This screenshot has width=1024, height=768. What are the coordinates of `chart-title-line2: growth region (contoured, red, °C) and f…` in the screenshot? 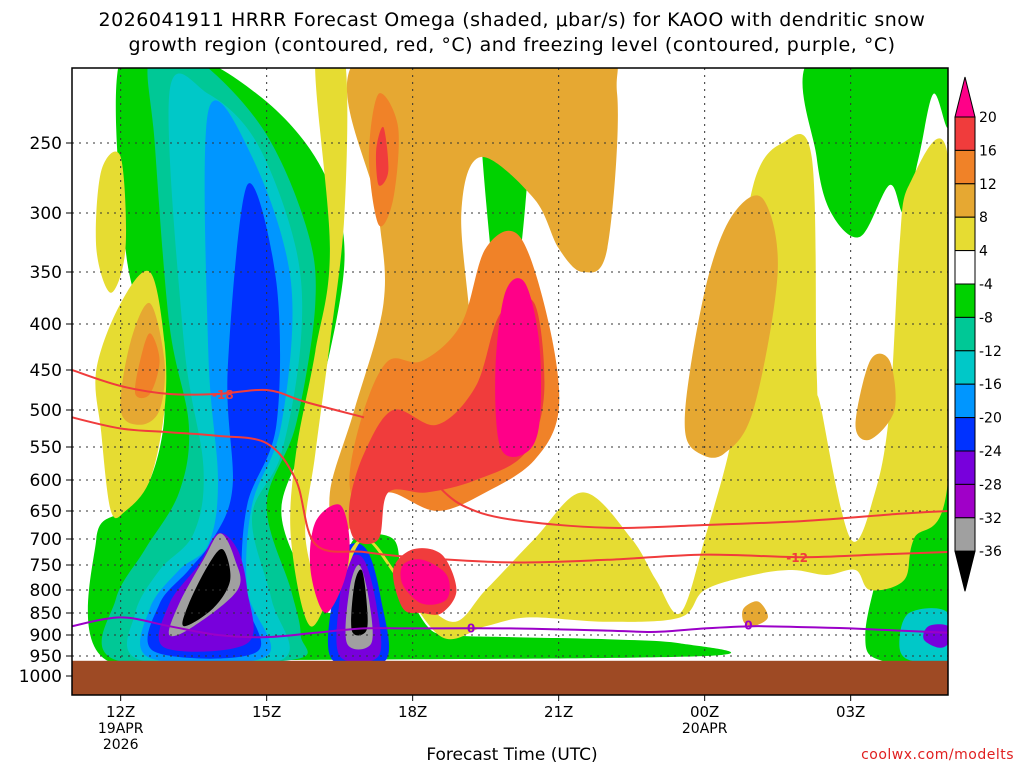 It's located at (512, 45).